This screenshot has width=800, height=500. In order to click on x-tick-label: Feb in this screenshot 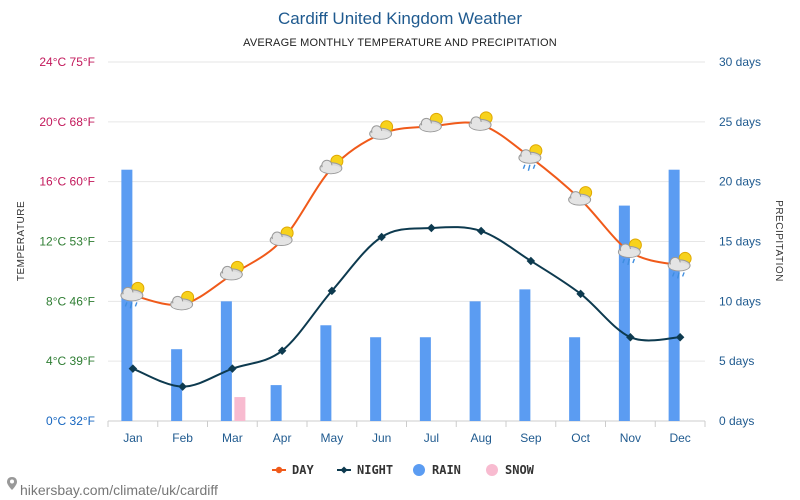, I will do `click(182, 438)`.